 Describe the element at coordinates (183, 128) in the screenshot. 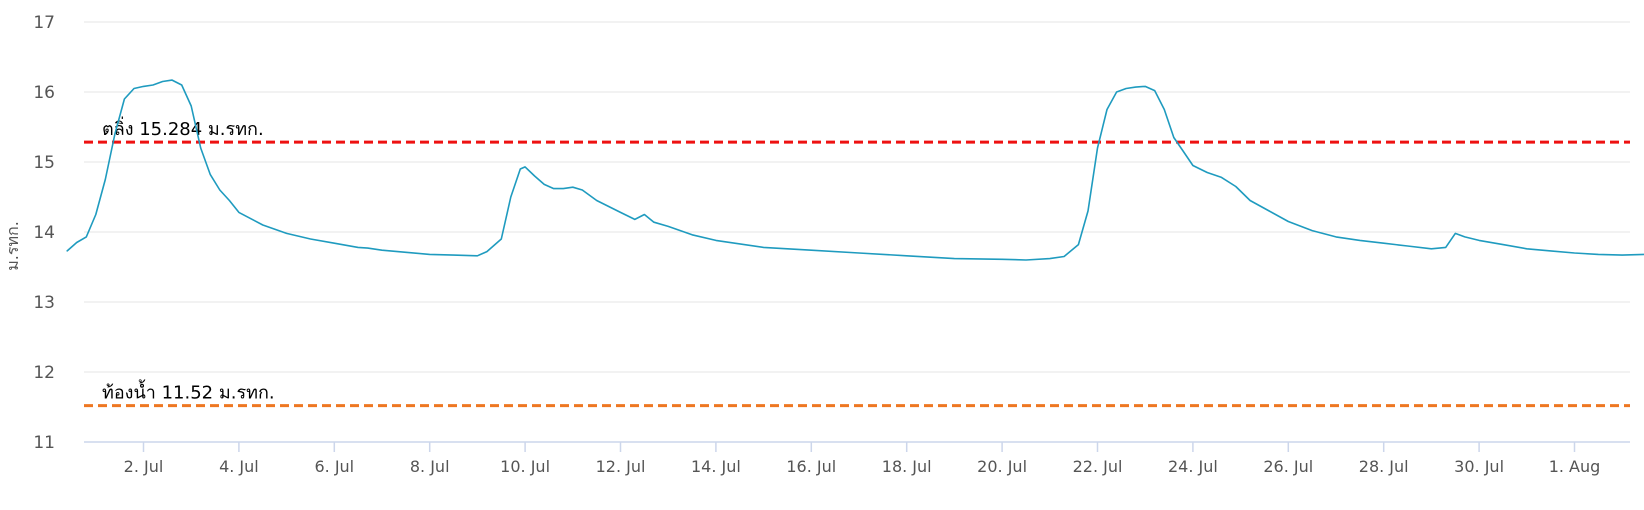

I see `reference-line-label: ตลิ่ง 15.284 ม.รทก.` at that location.